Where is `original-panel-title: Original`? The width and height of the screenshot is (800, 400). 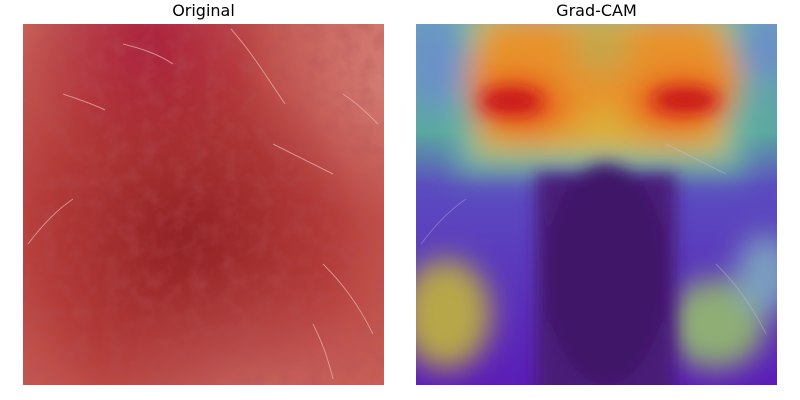
original-panel-title: Original is located at coordinates (203, 10).